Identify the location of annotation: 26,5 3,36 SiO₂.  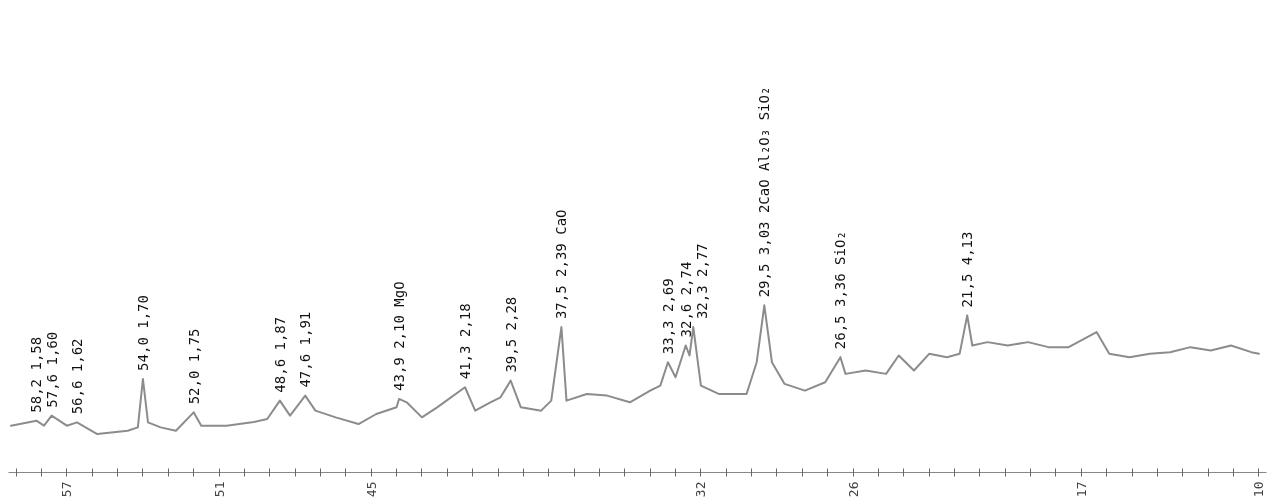
(840, 290).